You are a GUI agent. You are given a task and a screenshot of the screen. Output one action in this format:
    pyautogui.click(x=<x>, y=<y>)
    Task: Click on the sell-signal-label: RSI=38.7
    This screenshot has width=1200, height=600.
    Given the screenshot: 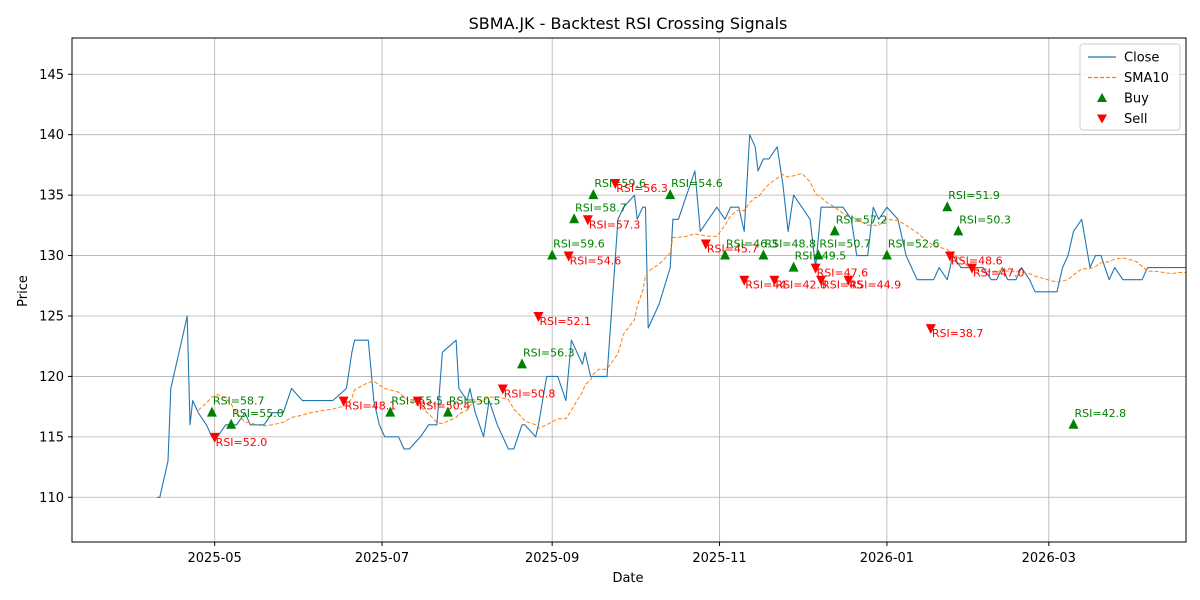 What is the action you would take?
    pyautogui.click(x=958, y=333)
    